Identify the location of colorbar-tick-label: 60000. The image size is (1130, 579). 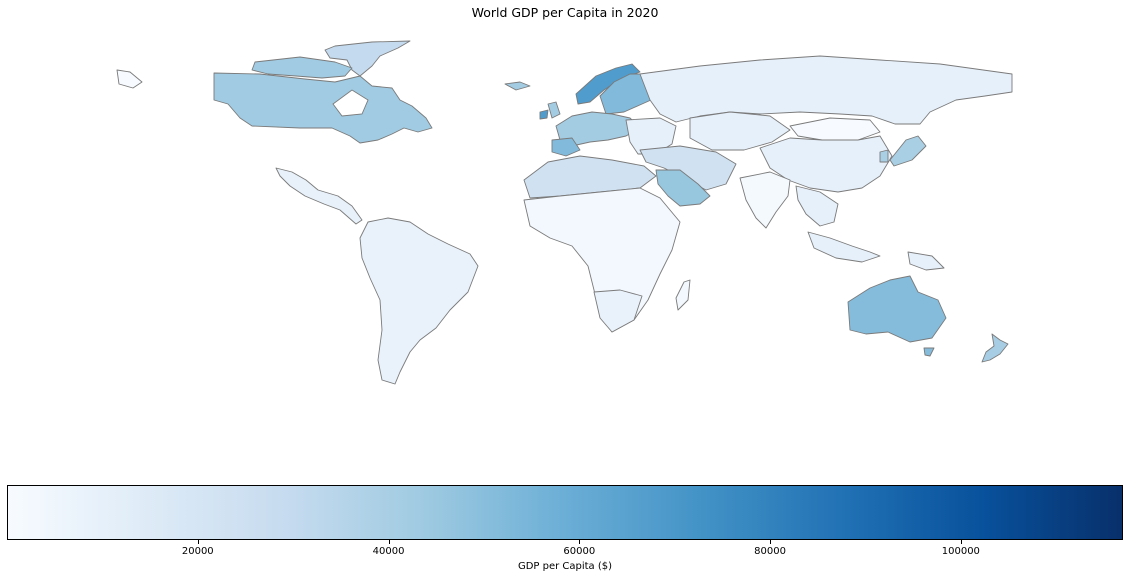
(579, 551).